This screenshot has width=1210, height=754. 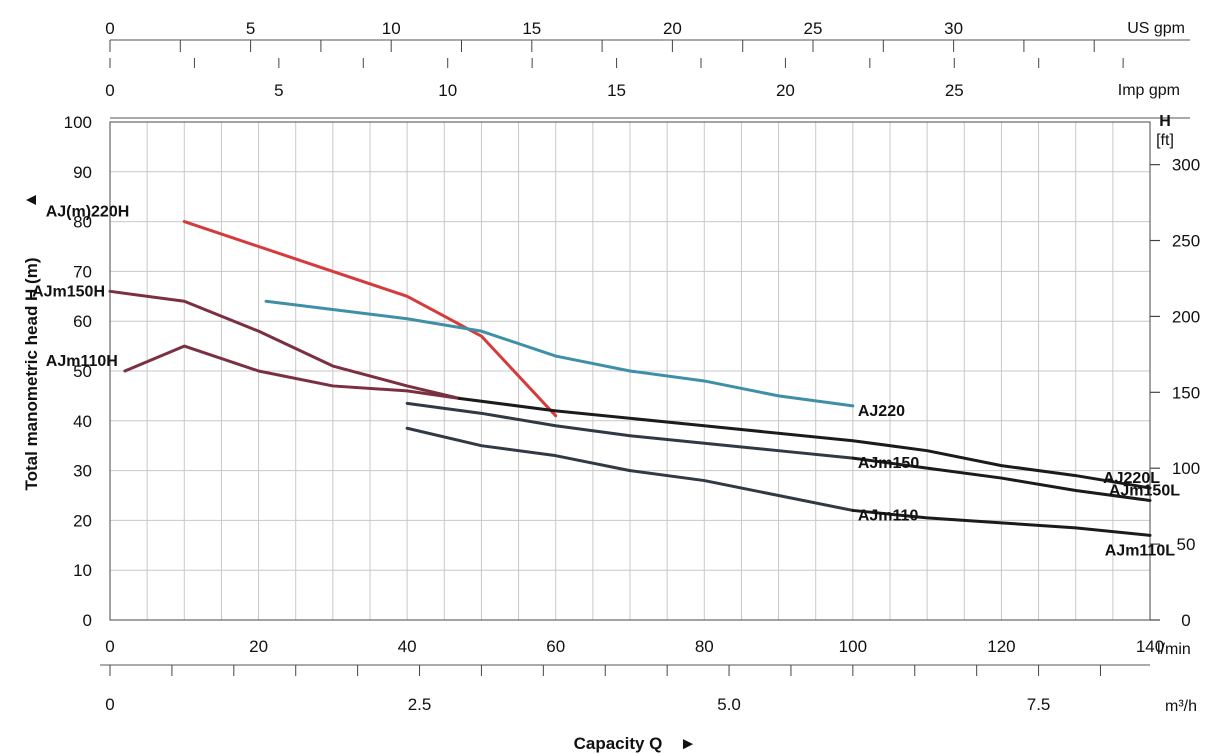 I want to click on curve-label: AJm150L, so click(x=1144, y=490).